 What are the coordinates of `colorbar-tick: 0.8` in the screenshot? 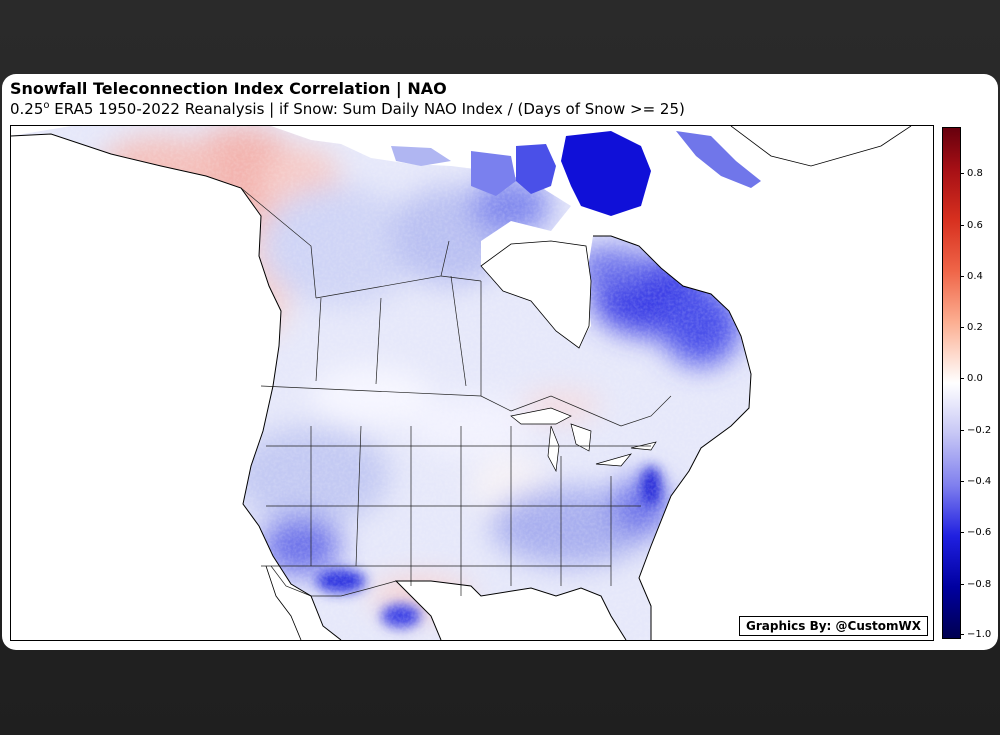 It's located at (971, 173).